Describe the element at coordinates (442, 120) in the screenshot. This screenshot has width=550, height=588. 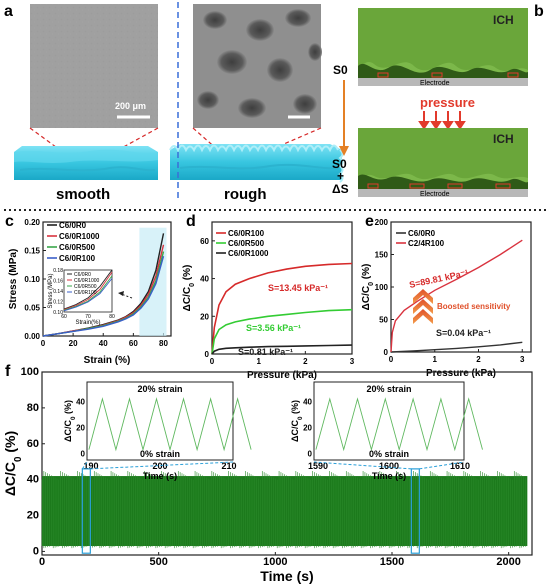
I see `pressure-arrows` at that location.